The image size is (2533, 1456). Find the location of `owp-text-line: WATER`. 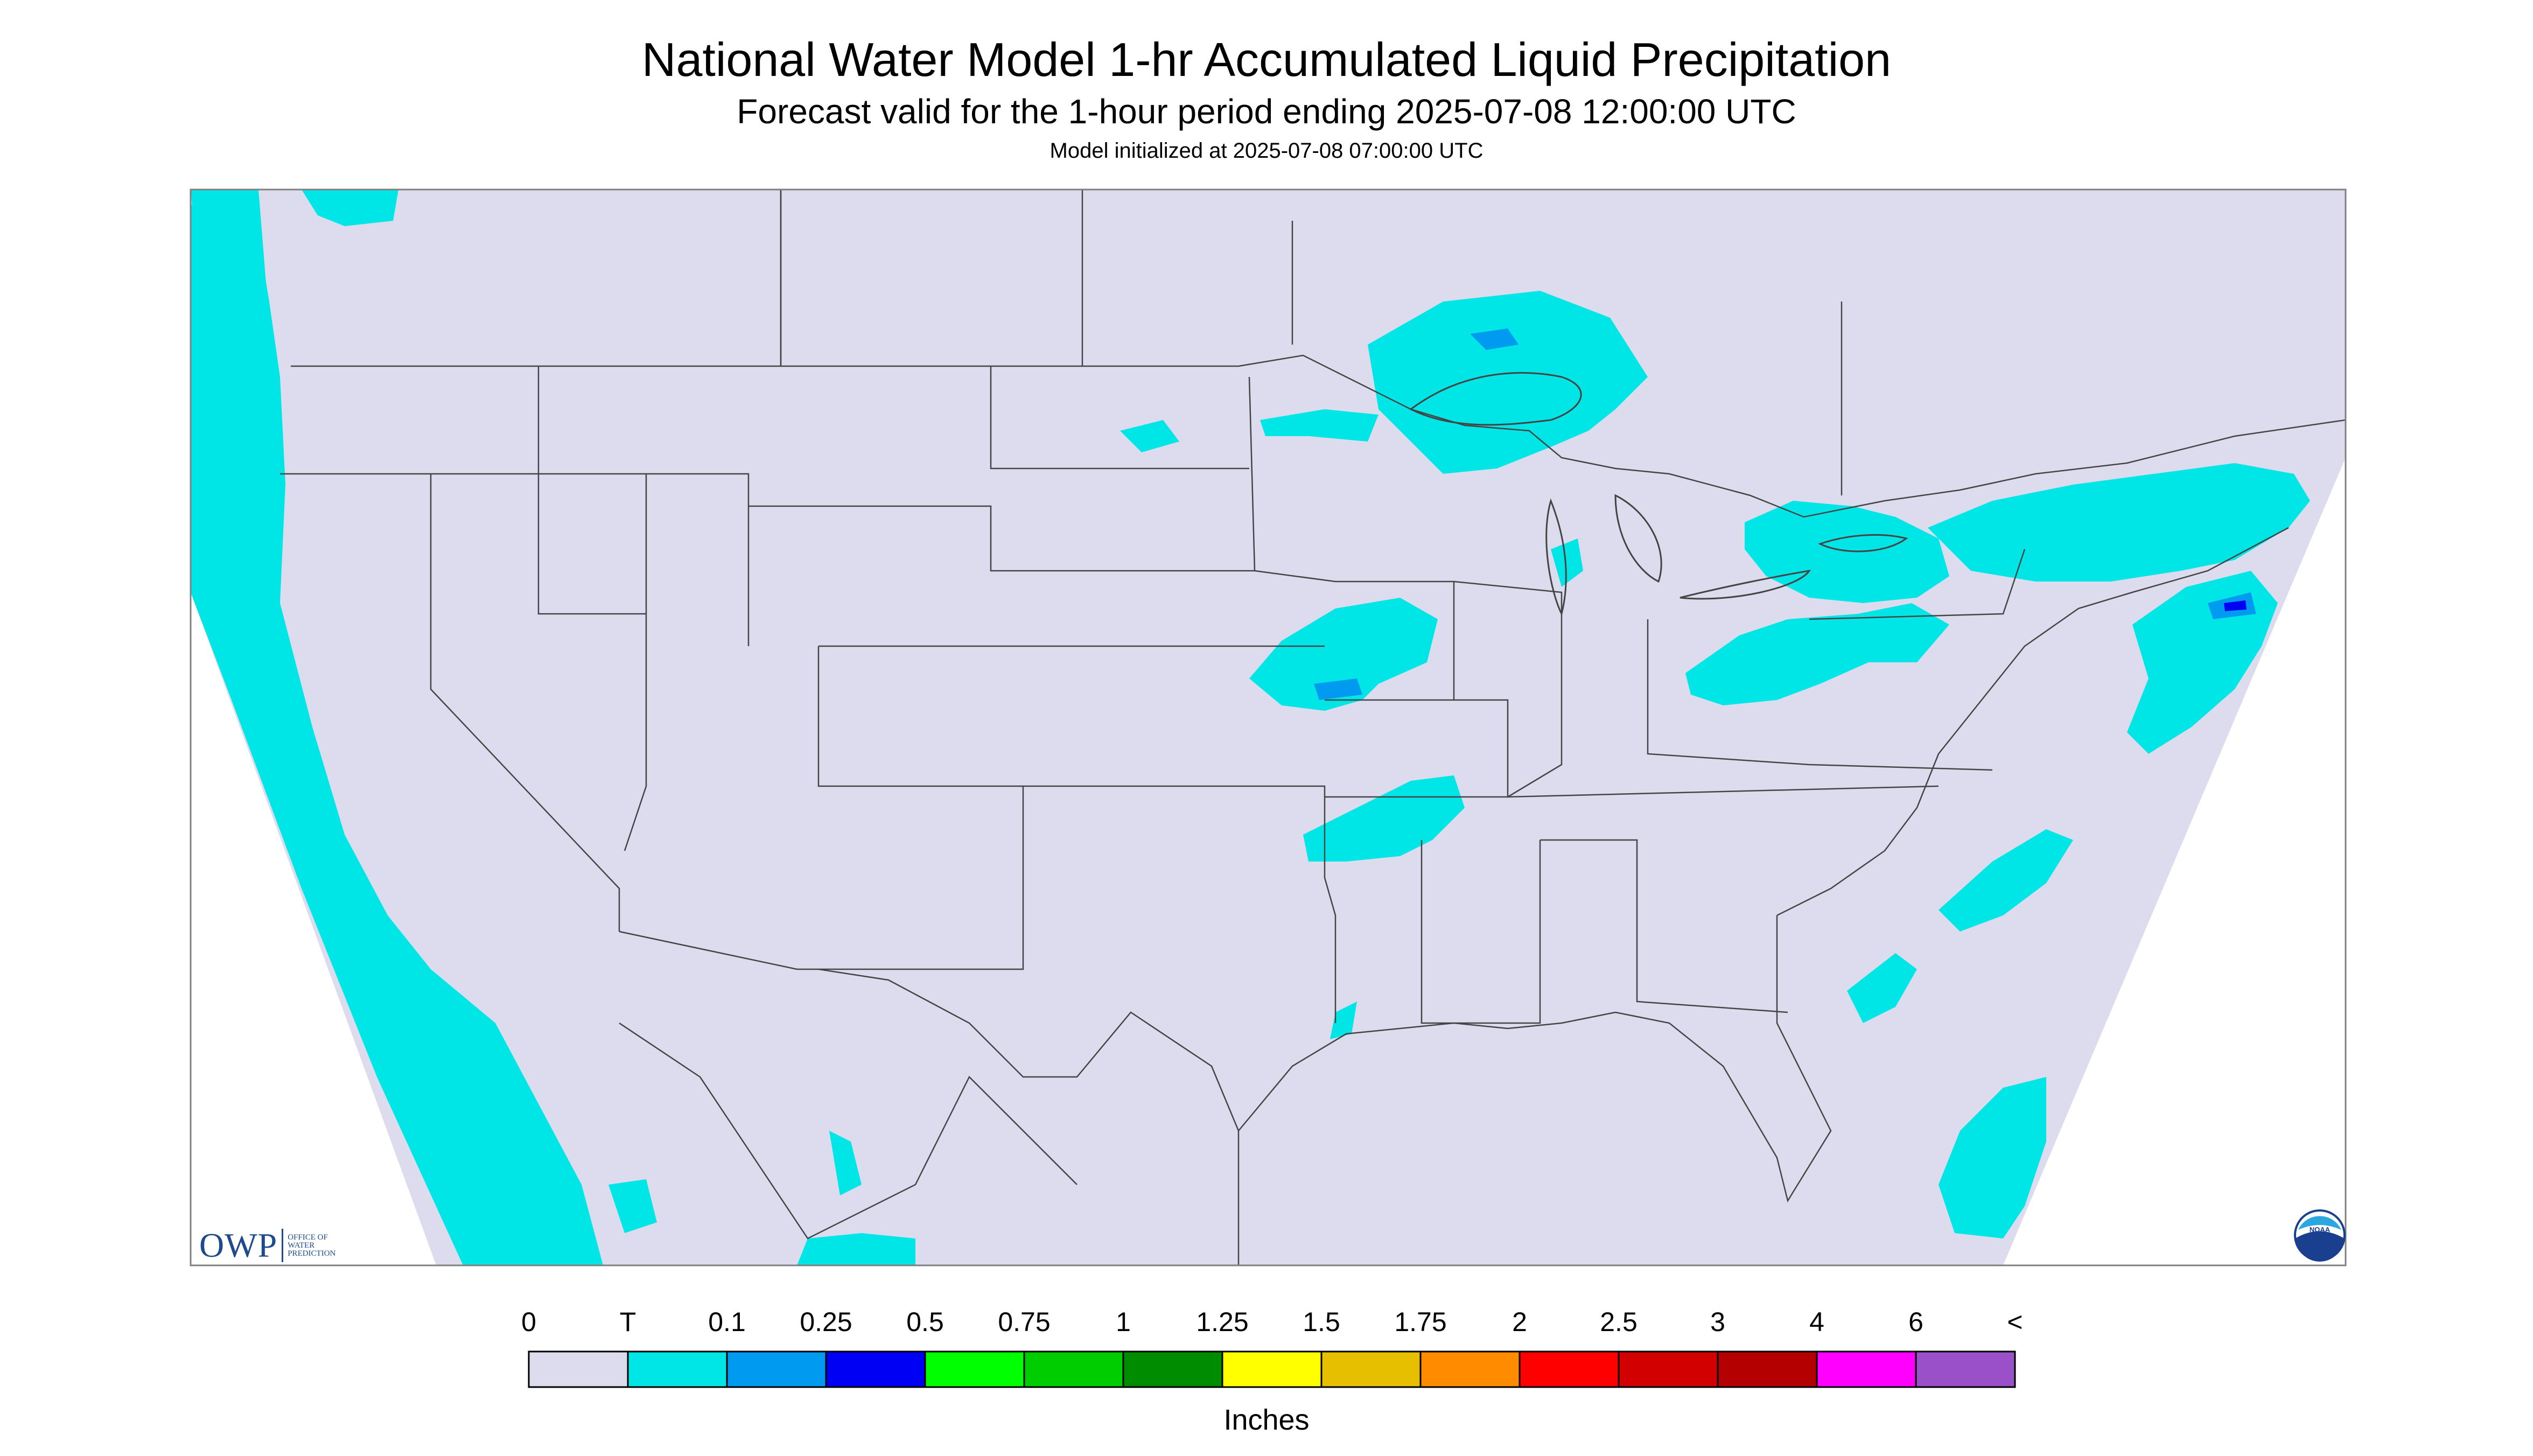

owp-text-line: WATER is located at coordinates (302, 1245).